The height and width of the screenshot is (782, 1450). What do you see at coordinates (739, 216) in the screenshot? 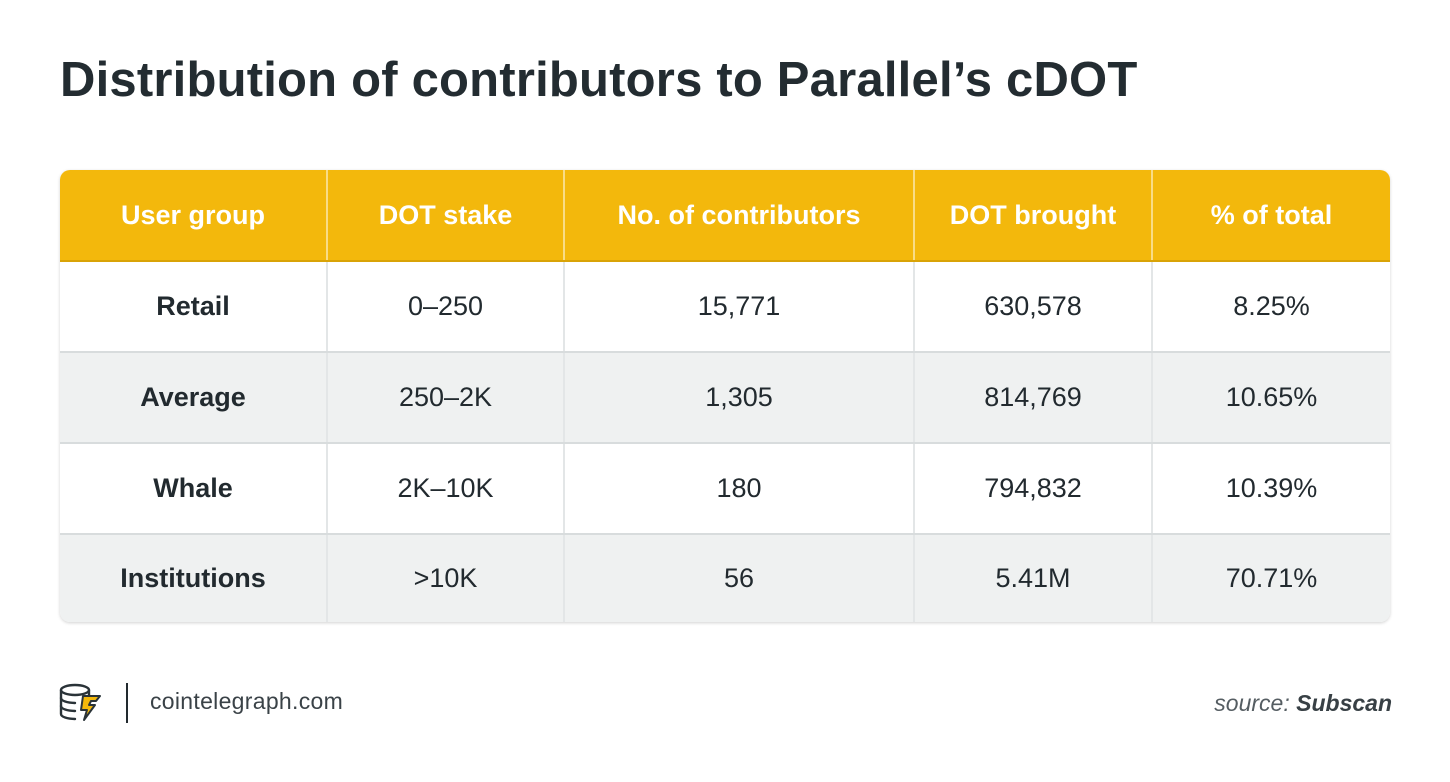
I see `column-header: No. of contributors` at bounding box center [739, 216].